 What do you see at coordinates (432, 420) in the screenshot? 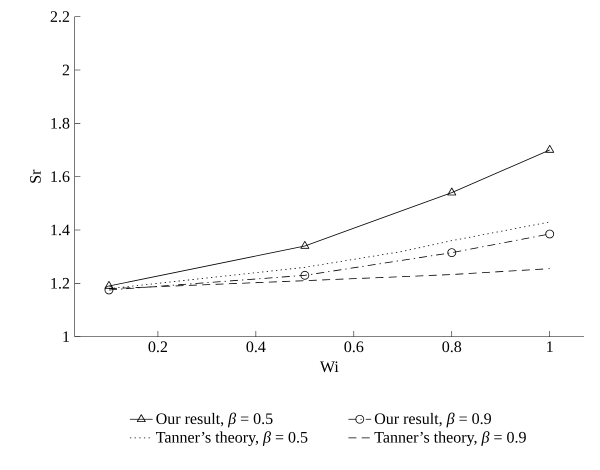
I see `legend-label: Our result, β = 0.9` at bounding box center [432, 420].